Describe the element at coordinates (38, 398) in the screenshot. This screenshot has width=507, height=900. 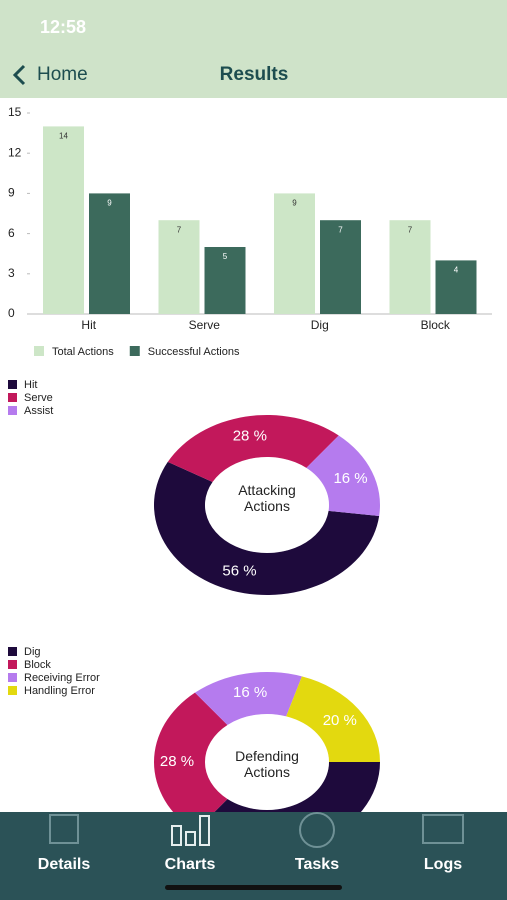
I see `legend-label: Serve` at that location.